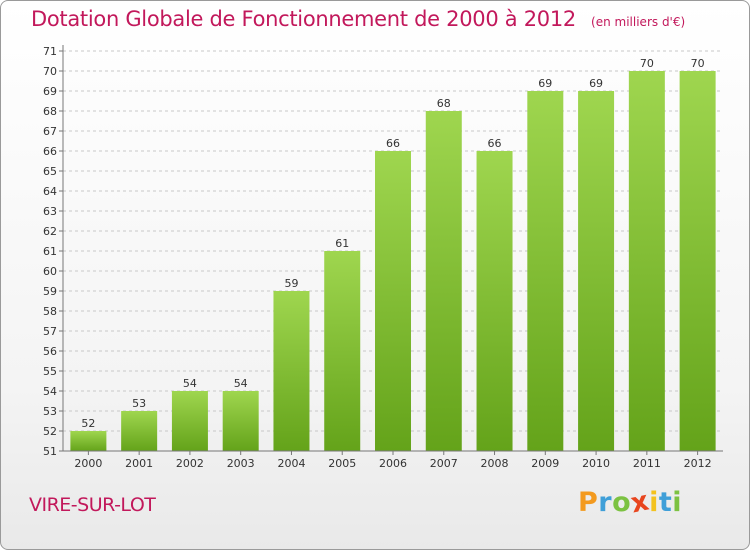 The height and width of the screenshot is (550, 750). I want to click on y-tick-label: 71, so click(50, 51).